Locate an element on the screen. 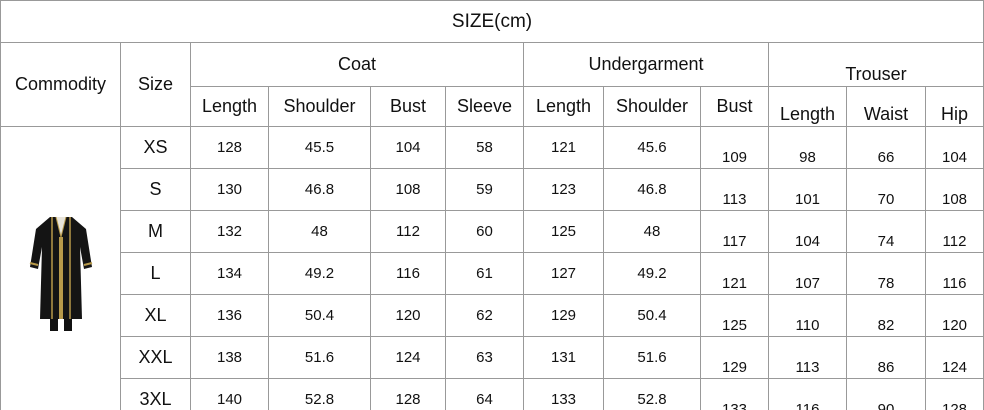  measurement-cell: 136 is located at coordinates (229, 315).